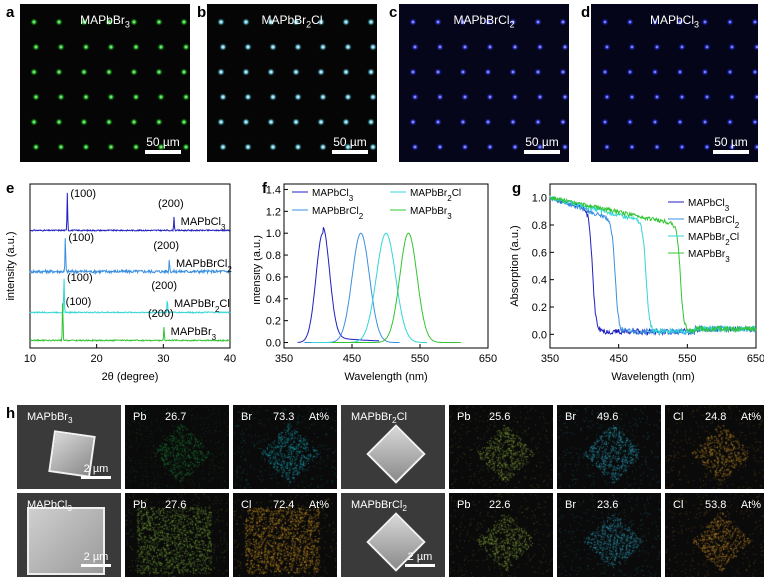 The width and height of the screenshot is (764, 582). I want to click on sem-image: MAPbCl3 2 µm, so click(69, 535).